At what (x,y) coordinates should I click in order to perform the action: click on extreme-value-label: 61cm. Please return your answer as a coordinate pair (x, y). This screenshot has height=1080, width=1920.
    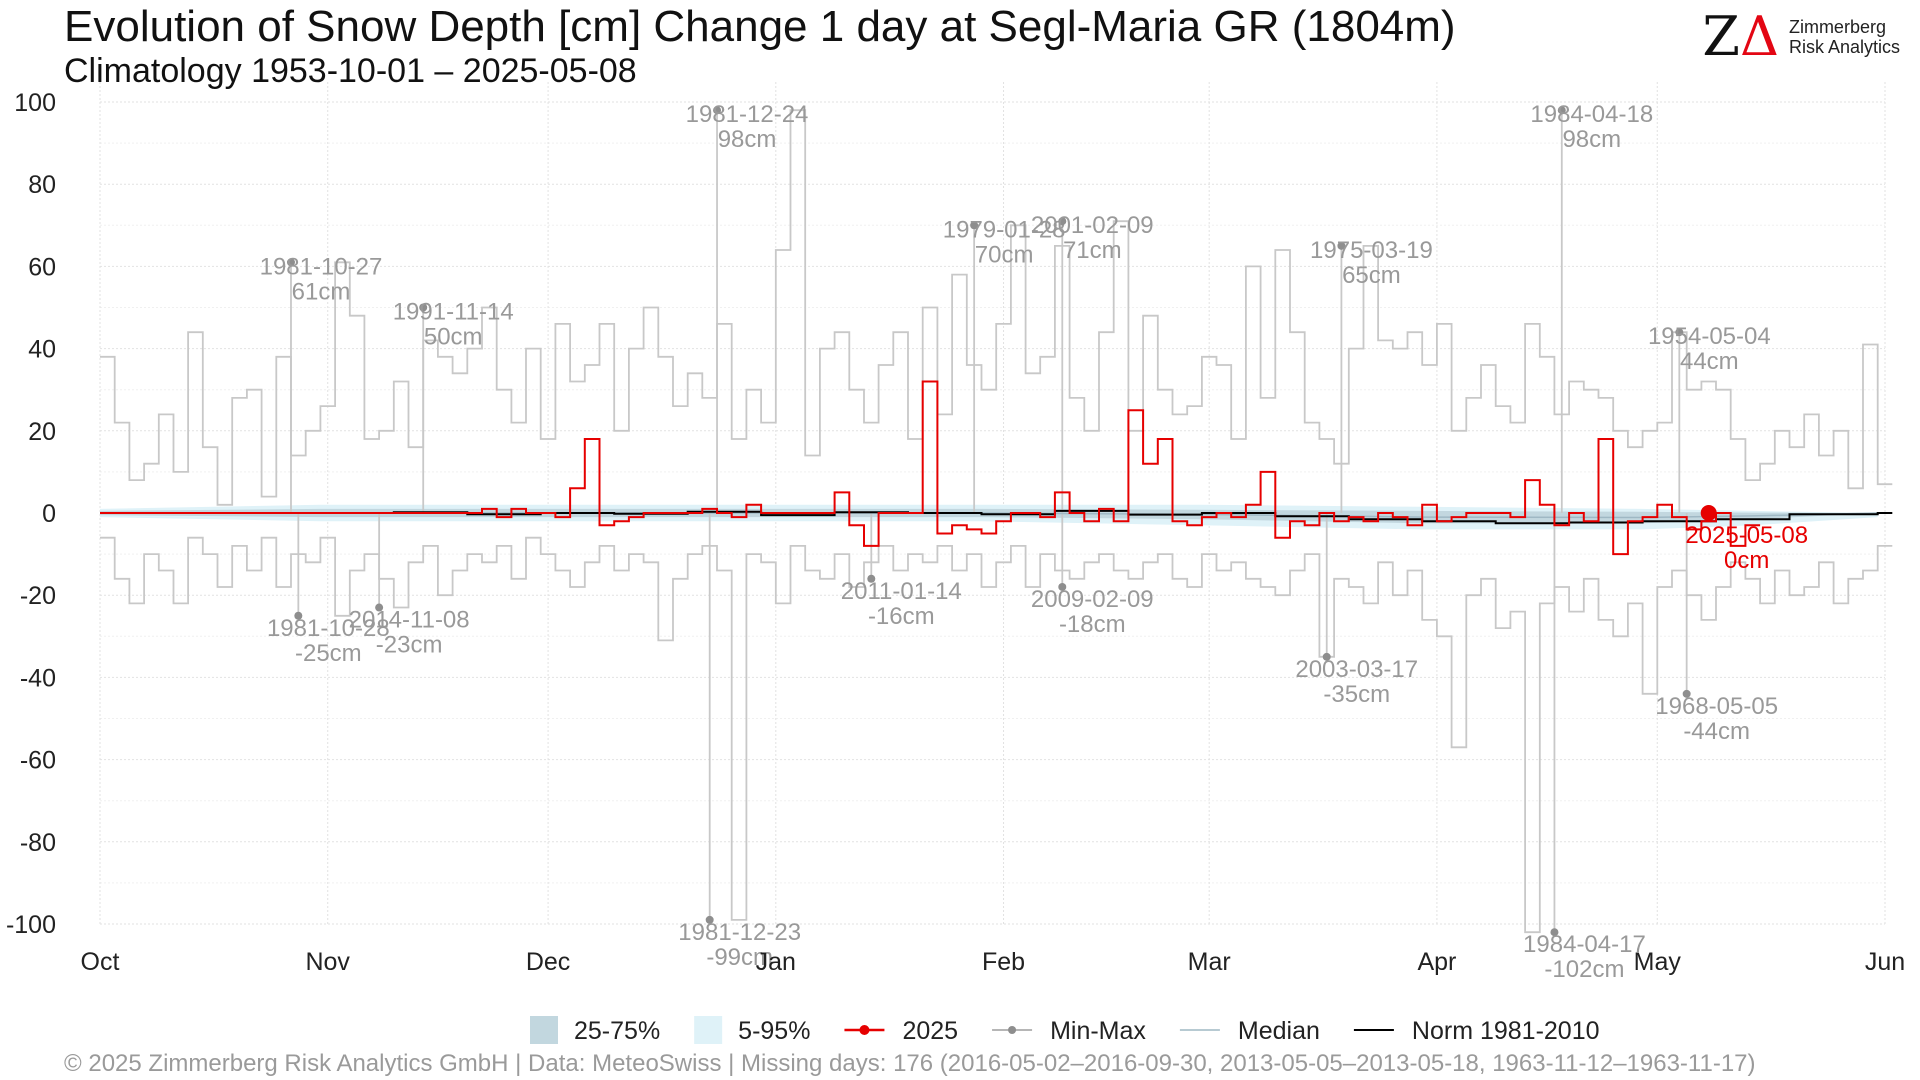
    Looking at the image, I should click on (321, 291).